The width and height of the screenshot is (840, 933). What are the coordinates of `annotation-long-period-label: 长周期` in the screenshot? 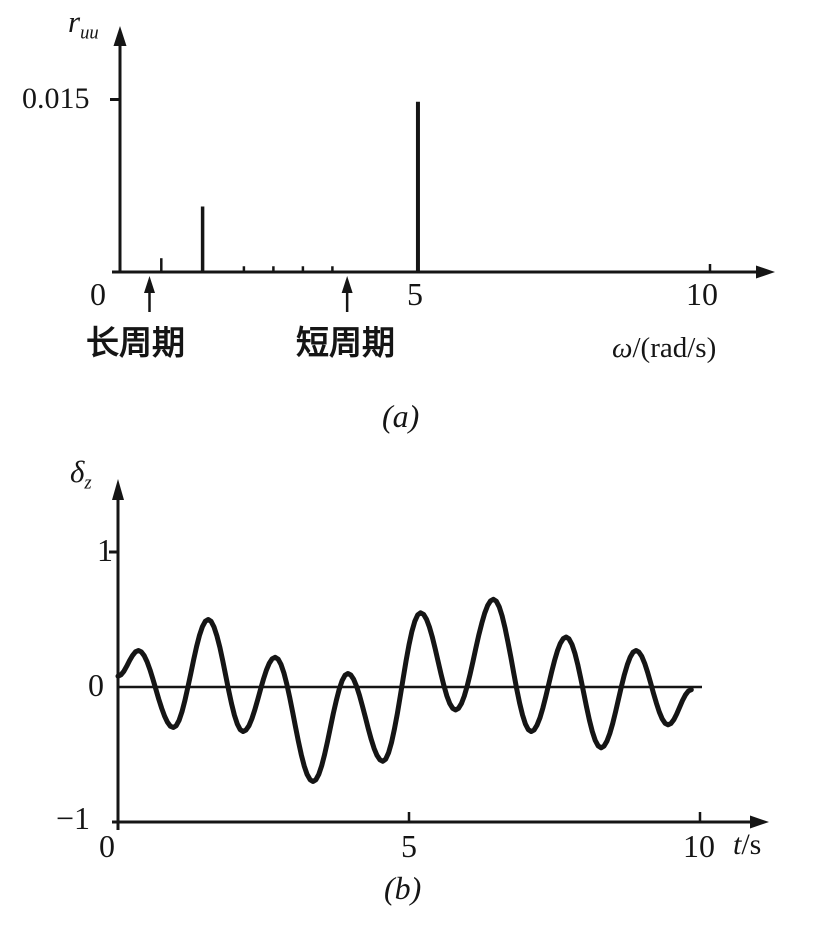 It's located at (135, 342).